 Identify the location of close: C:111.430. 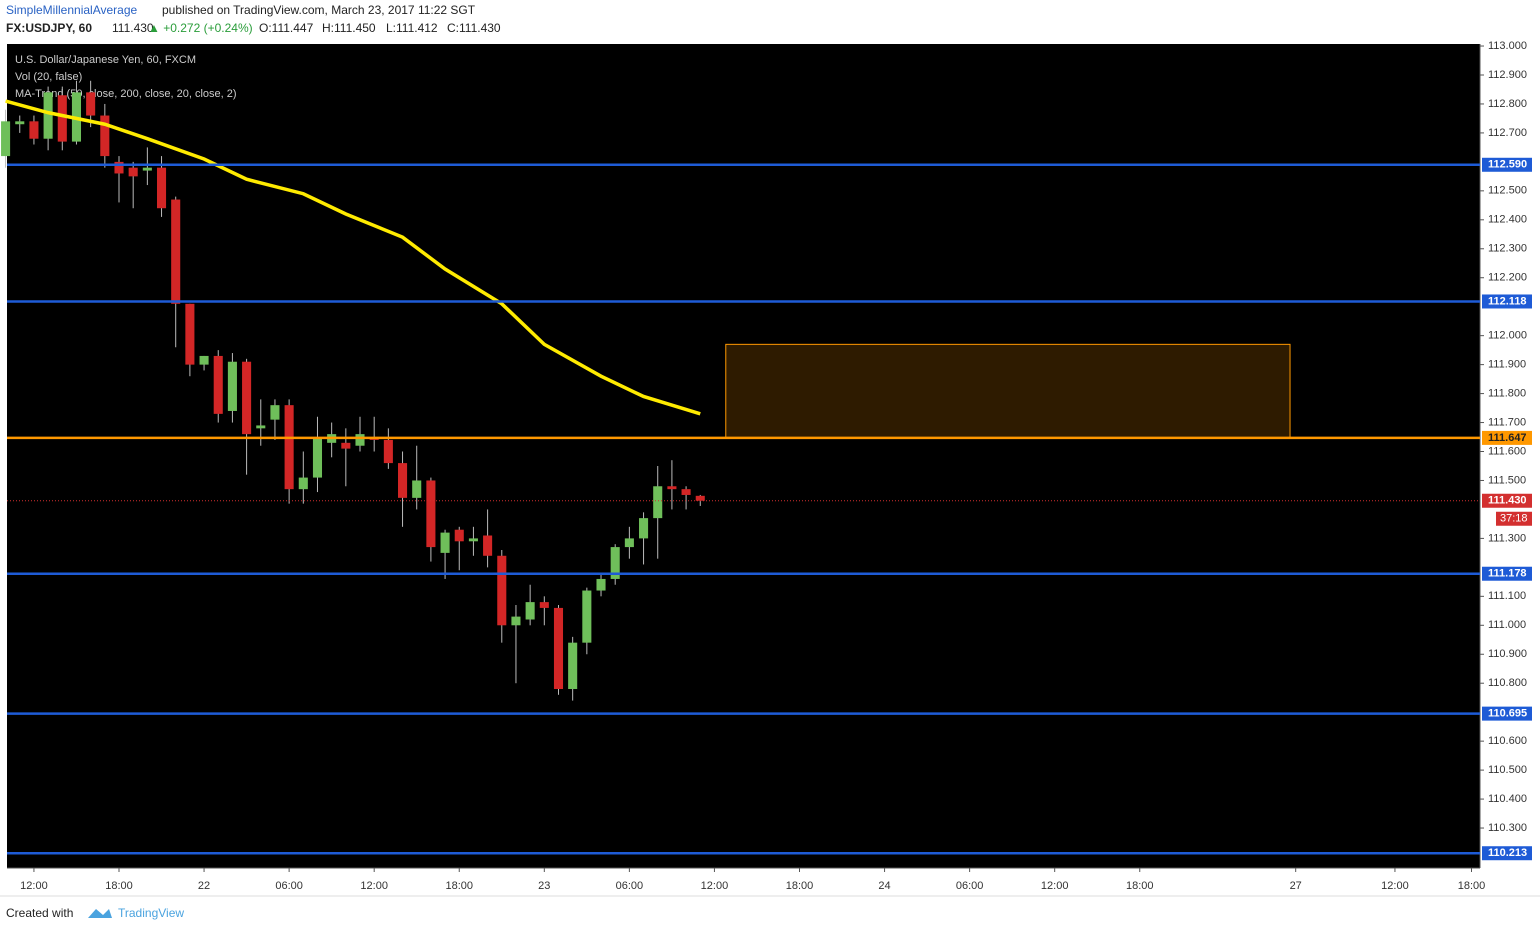
(474, 28).